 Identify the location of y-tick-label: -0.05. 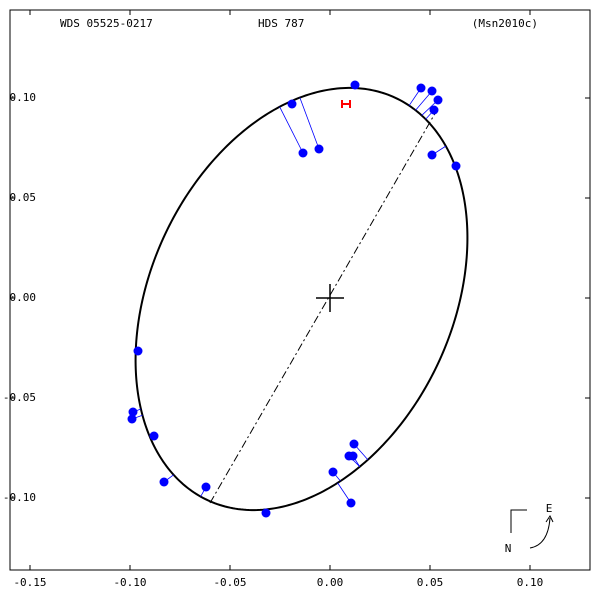
(19, 397).